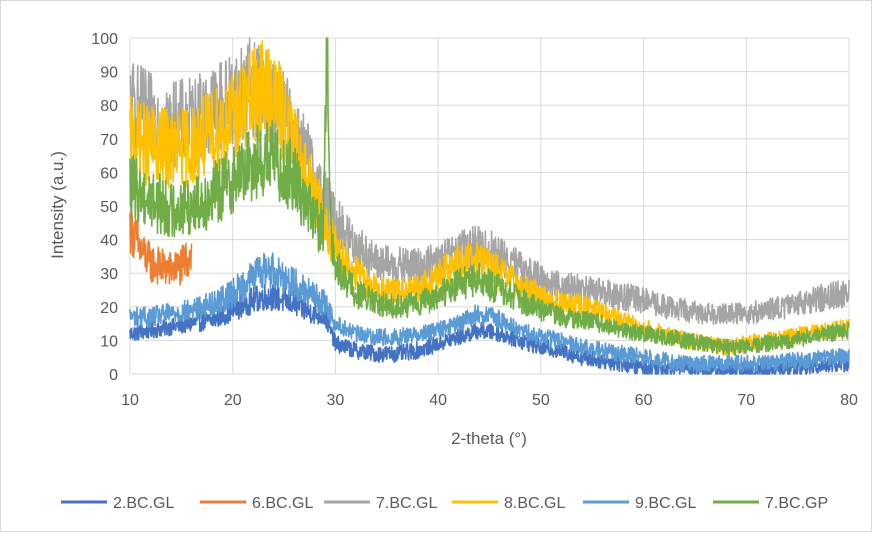 This screenshot has height=536, width=872. What do you see at coordinates (282, 503) in the screenshot?
I see `legend-label: 6.BC.GL` at bounding box center [282, 503].